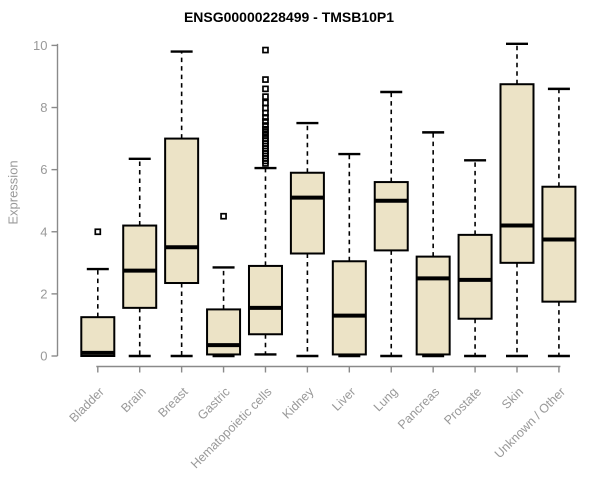 The width and height of the screenshot is (600, 500). I want to click on box-lung, so click(391, 224).